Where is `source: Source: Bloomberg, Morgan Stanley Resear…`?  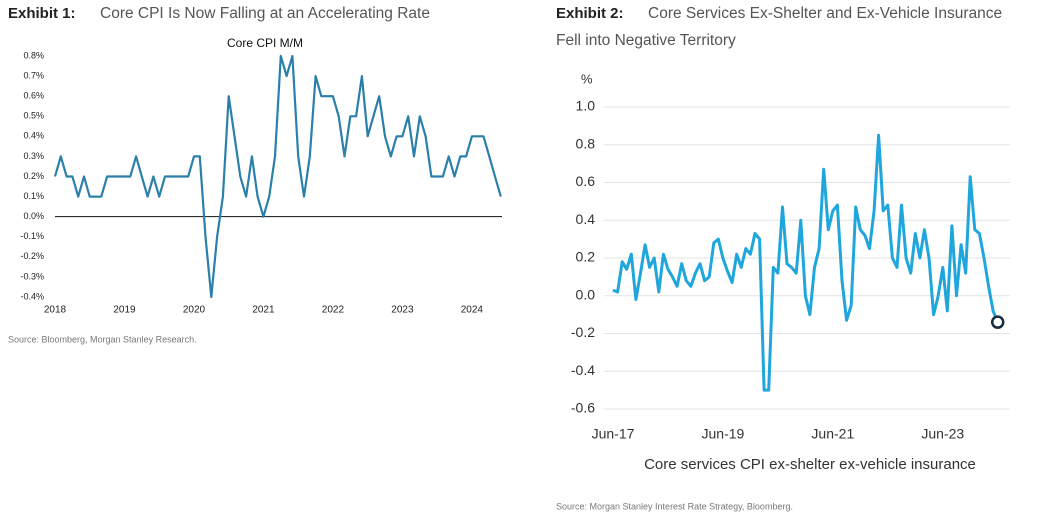
source: Source: Bloomberg, Morgan Stanley Resear… is located at coordinates (102, 339).